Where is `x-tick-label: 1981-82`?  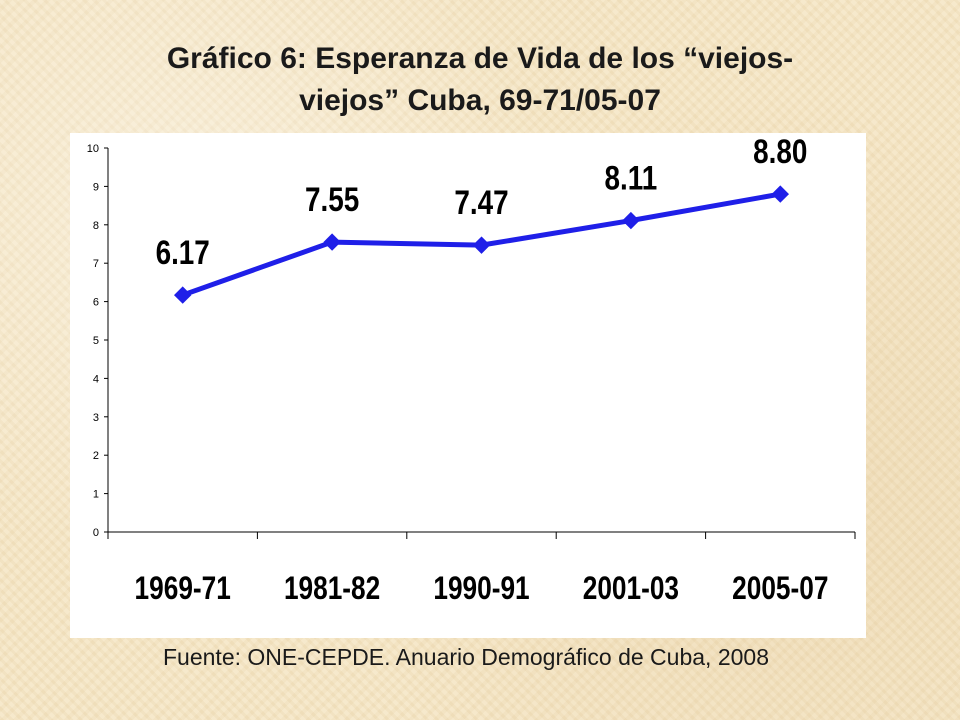
x-tick-label: 1981-82 is located at coordinates (332, 589).